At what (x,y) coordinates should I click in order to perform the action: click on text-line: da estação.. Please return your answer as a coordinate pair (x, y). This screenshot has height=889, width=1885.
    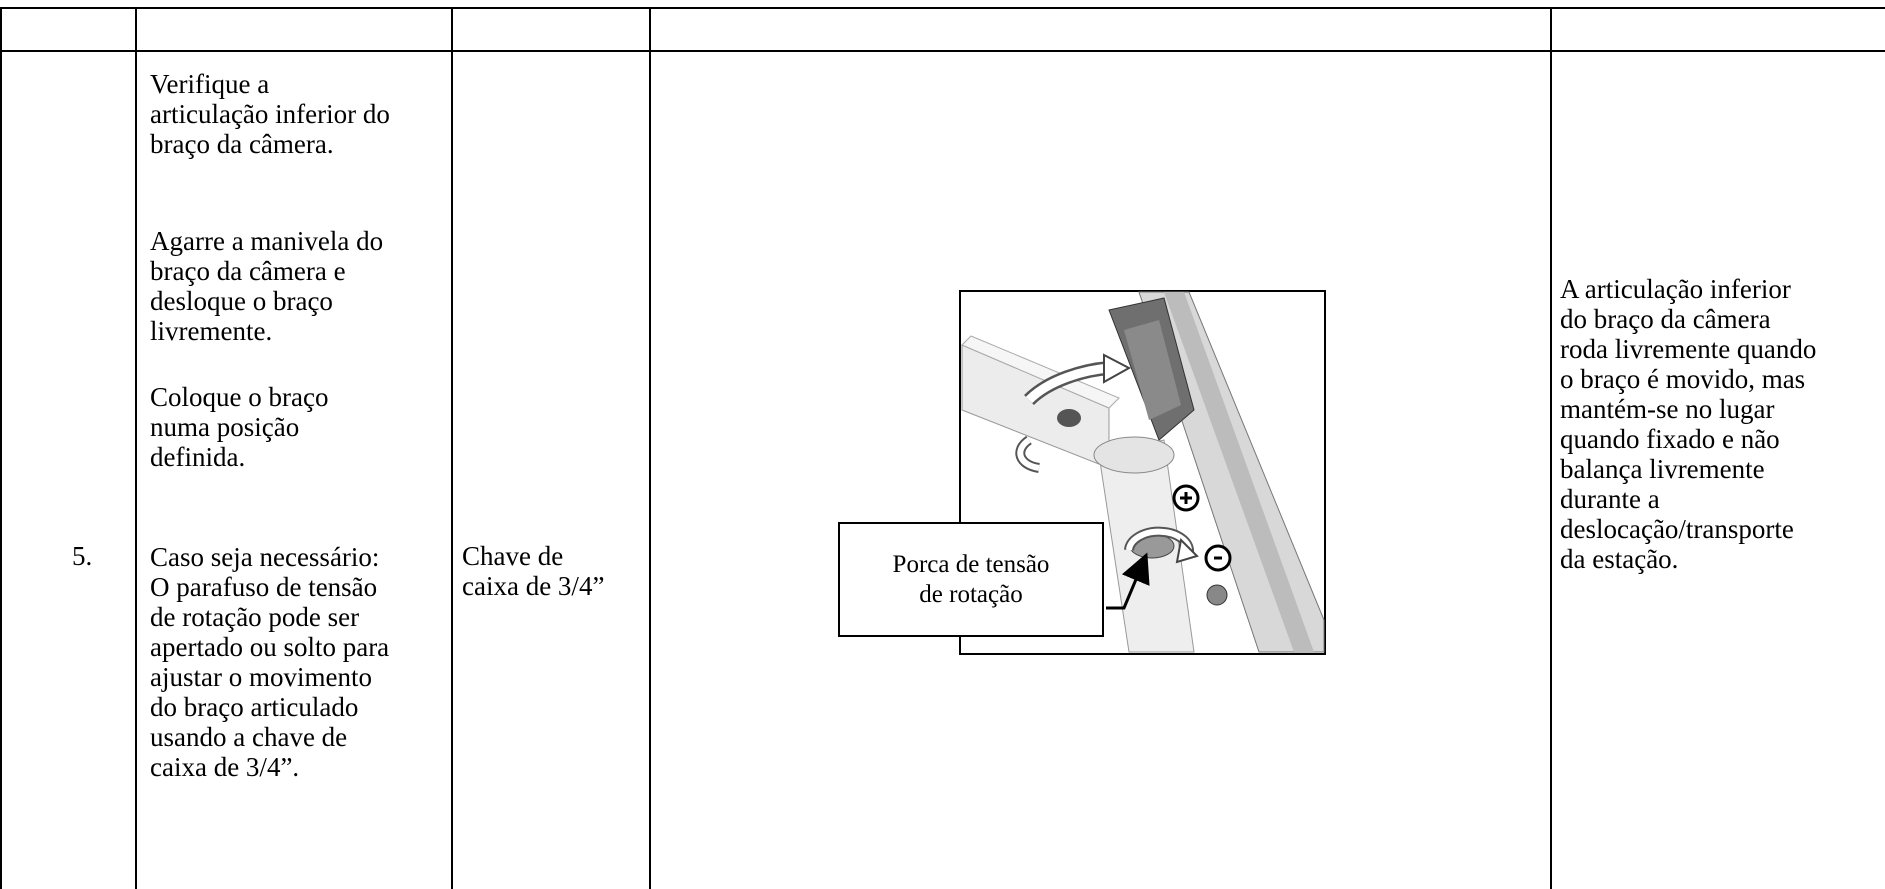
    Looking at the image, I should click on (1619, 559).